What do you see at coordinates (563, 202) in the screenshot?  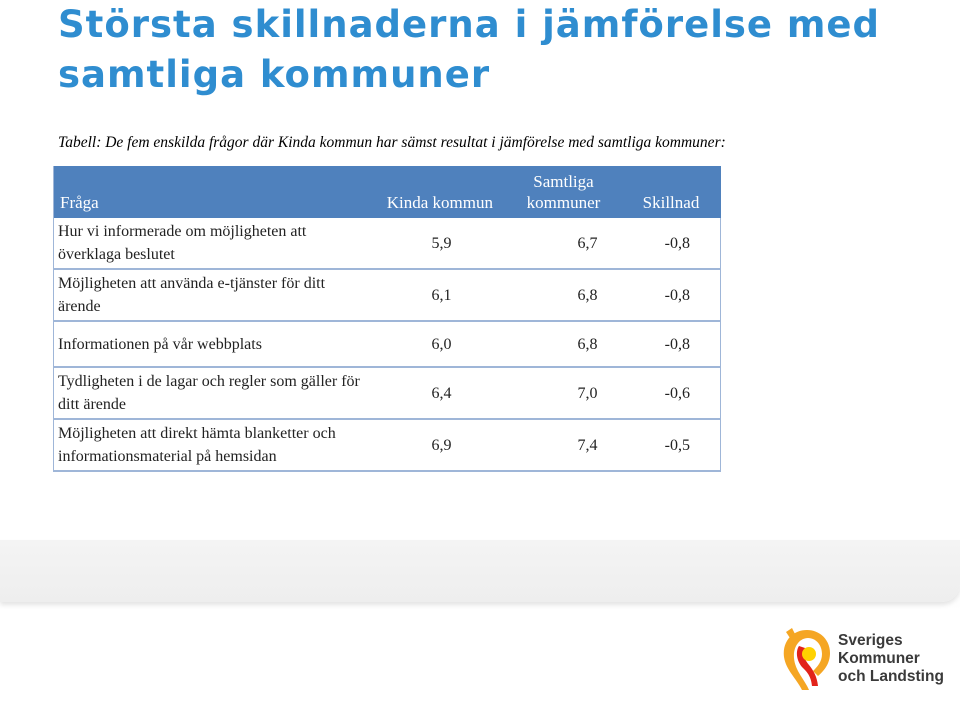 I see `header-all-line2: kommuner` at bounding box center [563, 202].